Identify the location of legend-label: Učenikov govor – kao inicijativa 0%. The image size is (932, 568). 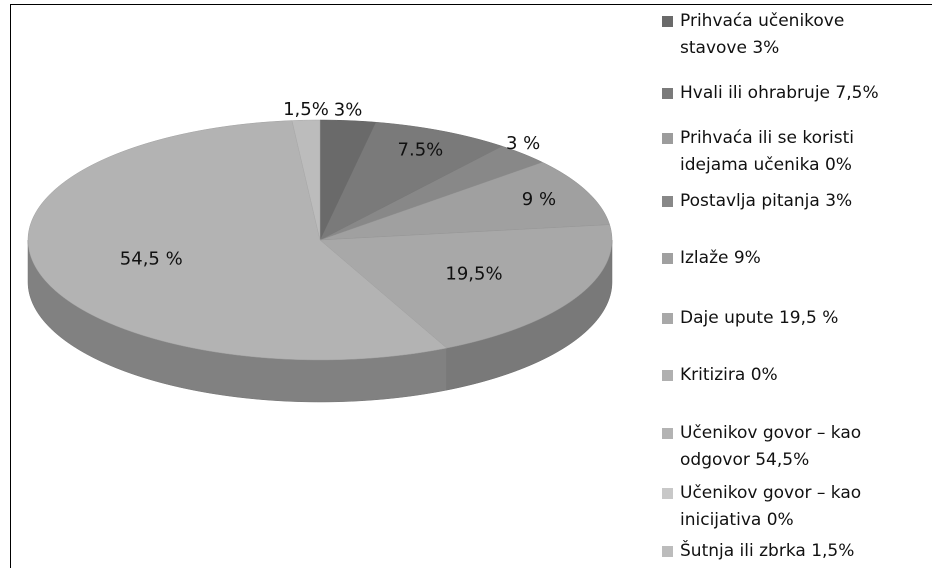
(771, 506).